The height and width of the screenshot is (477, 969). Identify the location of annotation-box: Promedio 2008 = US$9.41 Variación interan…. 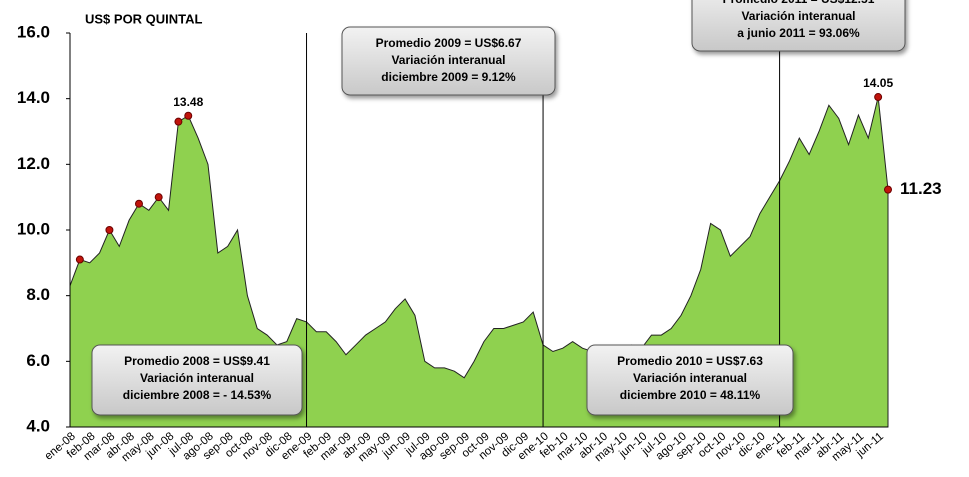
(197, 380).